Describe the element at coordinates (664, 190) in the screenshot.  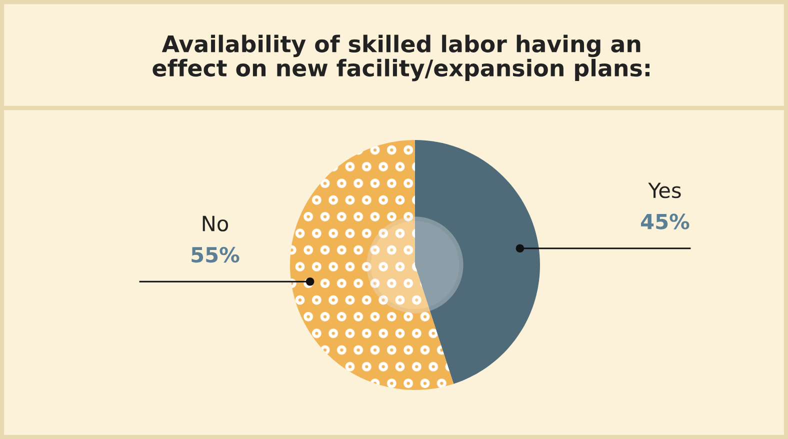
I see `slice-label: Yes` at that location.